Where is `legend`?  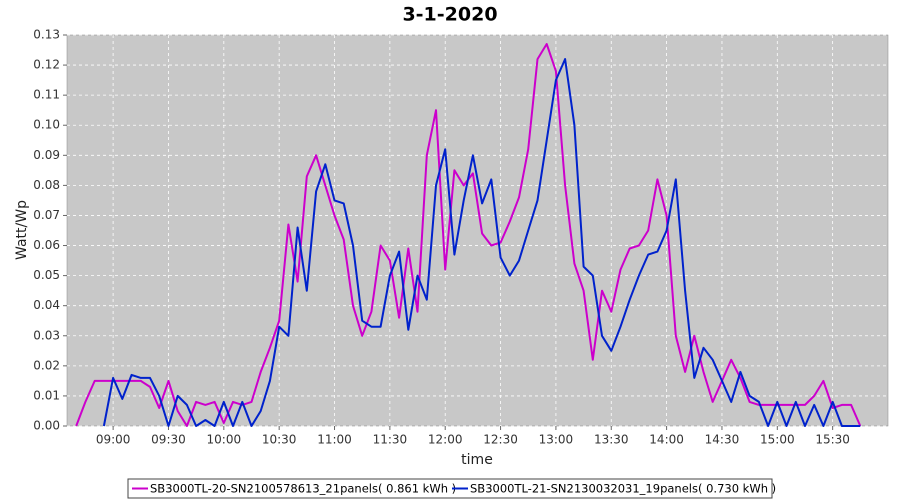 legend is located at coordinates (450, 488).